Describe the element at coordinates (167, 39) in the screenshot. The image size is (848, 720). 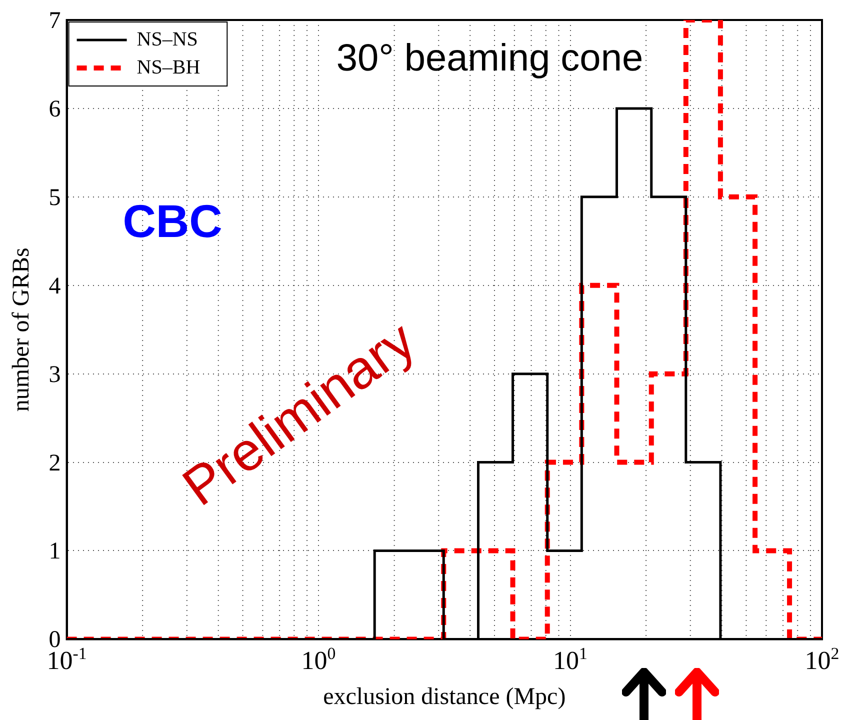
I see `legend-label: NS–NS` at that location.